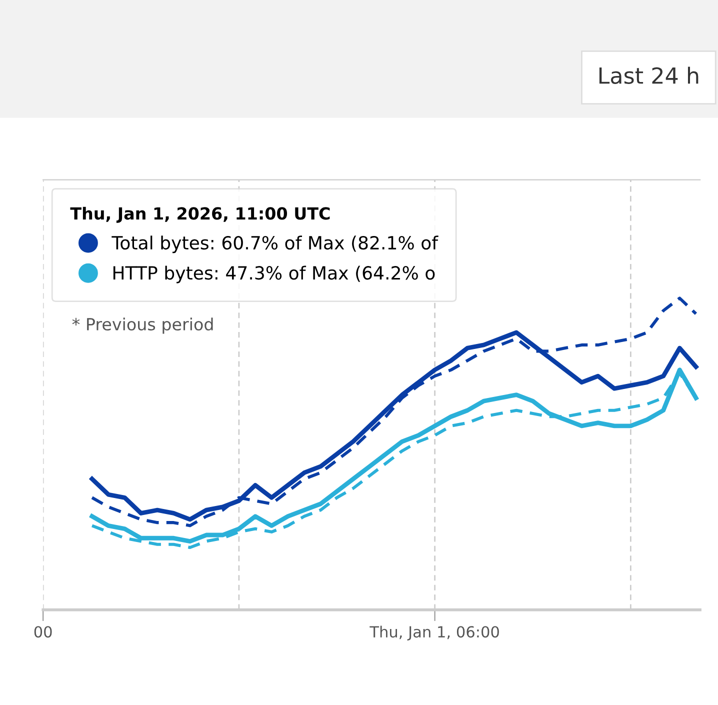 The height and width of the screenshot is (705, 718). Describe the element at coordinates (648, 75) in the screenshot. I see `text: Last 24 h` at that location.